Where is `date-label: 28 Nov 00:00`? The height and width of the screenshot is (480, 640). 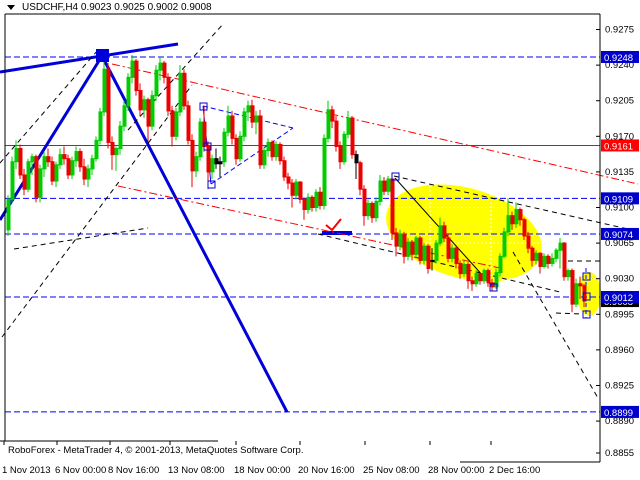
date-label: 28 Nov 00:00 is located at coordinates (456, 470).